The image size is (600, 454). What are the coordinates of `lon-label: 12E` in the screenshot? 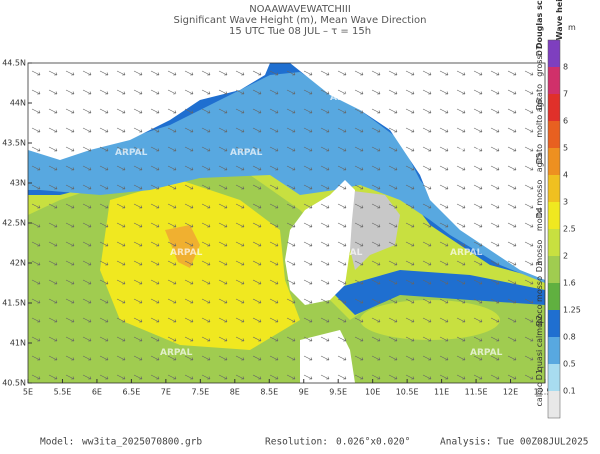 It's located at (510, 392).